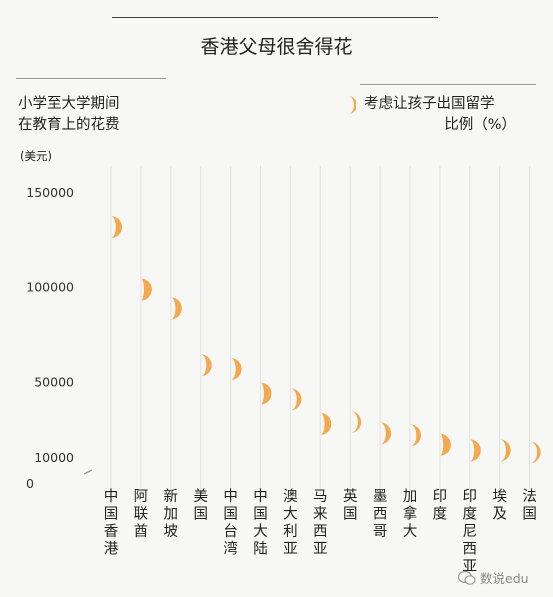 The width and height of the screenshot is (553, 597). I want to click on category-label-8-char-0: 英, so click(350, 496).